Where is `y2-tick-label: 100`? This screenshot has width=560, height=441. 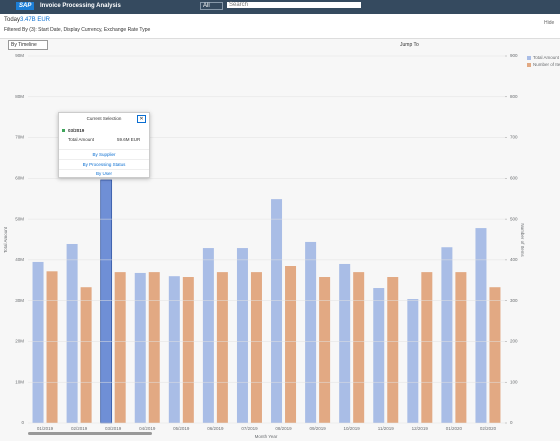 y2-tick-label: 100 is located at coordinates (514, 381).